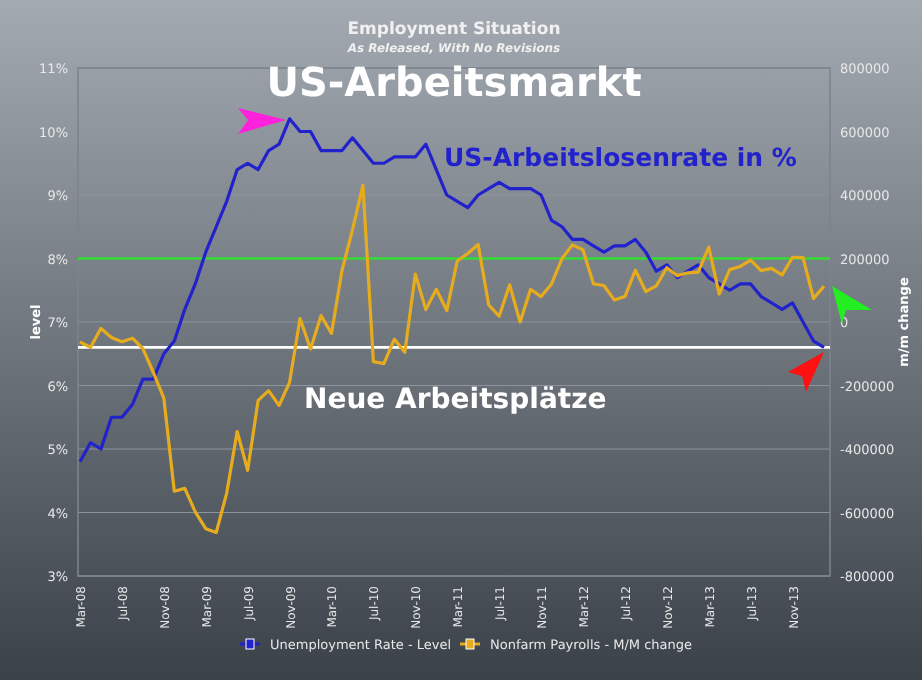 This screenshot has height=680, width=922. What do you see at coordinates (621, 157) in the screenshot?
I see `annotation: US-Arbeitslosenrate in %` at bounding box center [621, 157].